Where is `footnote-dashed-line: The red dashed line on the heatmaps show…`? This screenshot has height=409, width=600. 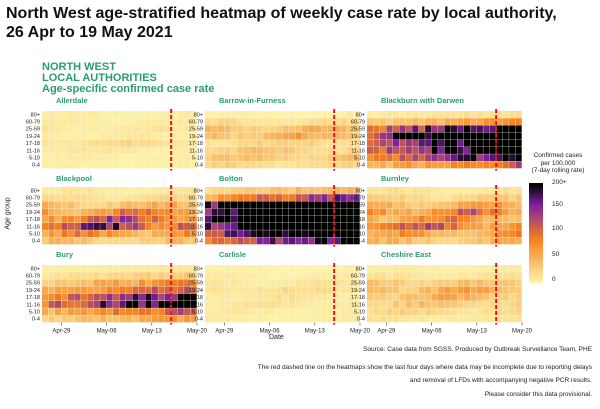
footnote-dashed-line: The red dashed line on the heatmaps show… is located at coordinates (424, 367).